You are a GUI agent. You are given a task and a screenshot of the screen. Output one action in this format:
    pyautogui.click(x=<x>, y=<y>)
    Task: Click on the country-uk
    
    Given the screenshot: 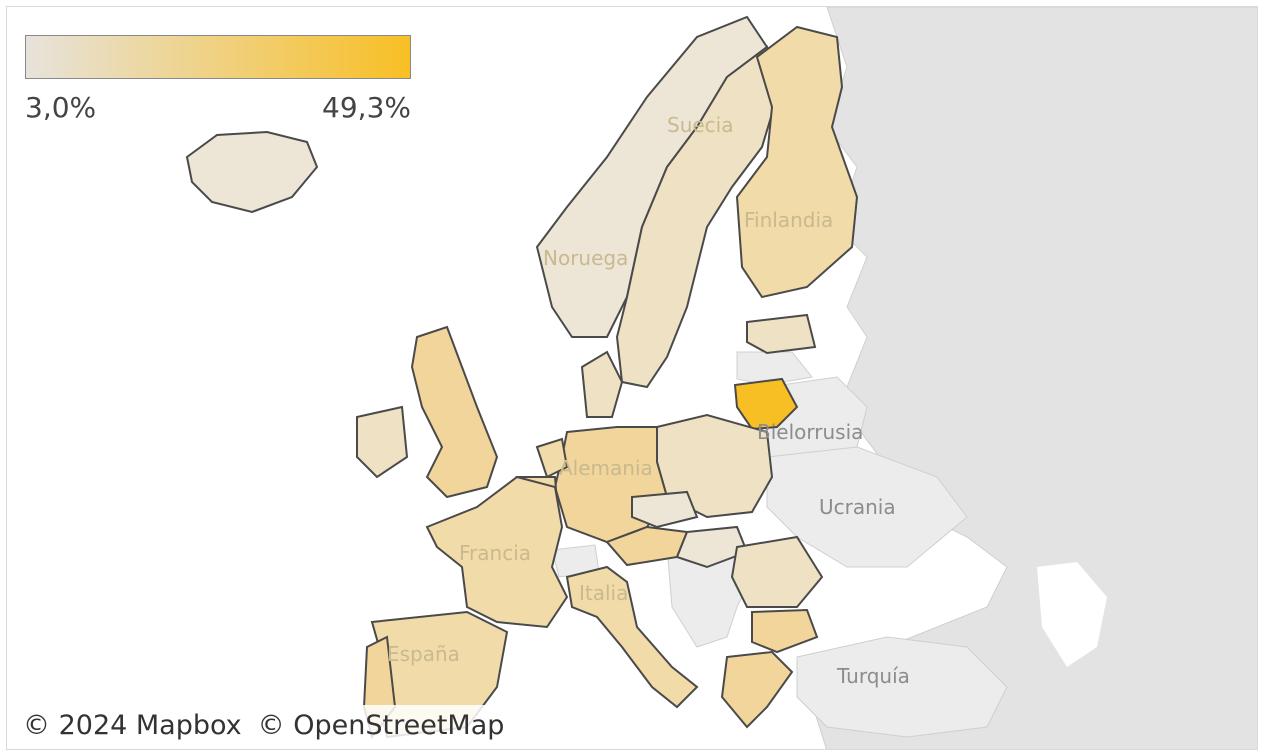 What is the action you would take?
    pyautogui.click(x=454, y=412)
    